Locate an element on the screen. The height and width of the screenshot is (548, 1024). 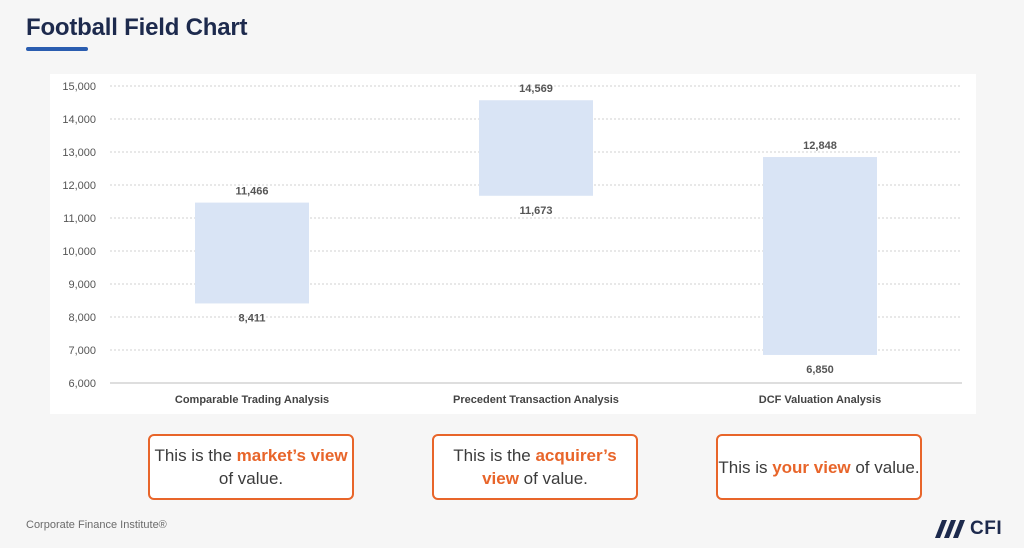
y-tick-label: 8,000 is located at coordinates (82, 318).